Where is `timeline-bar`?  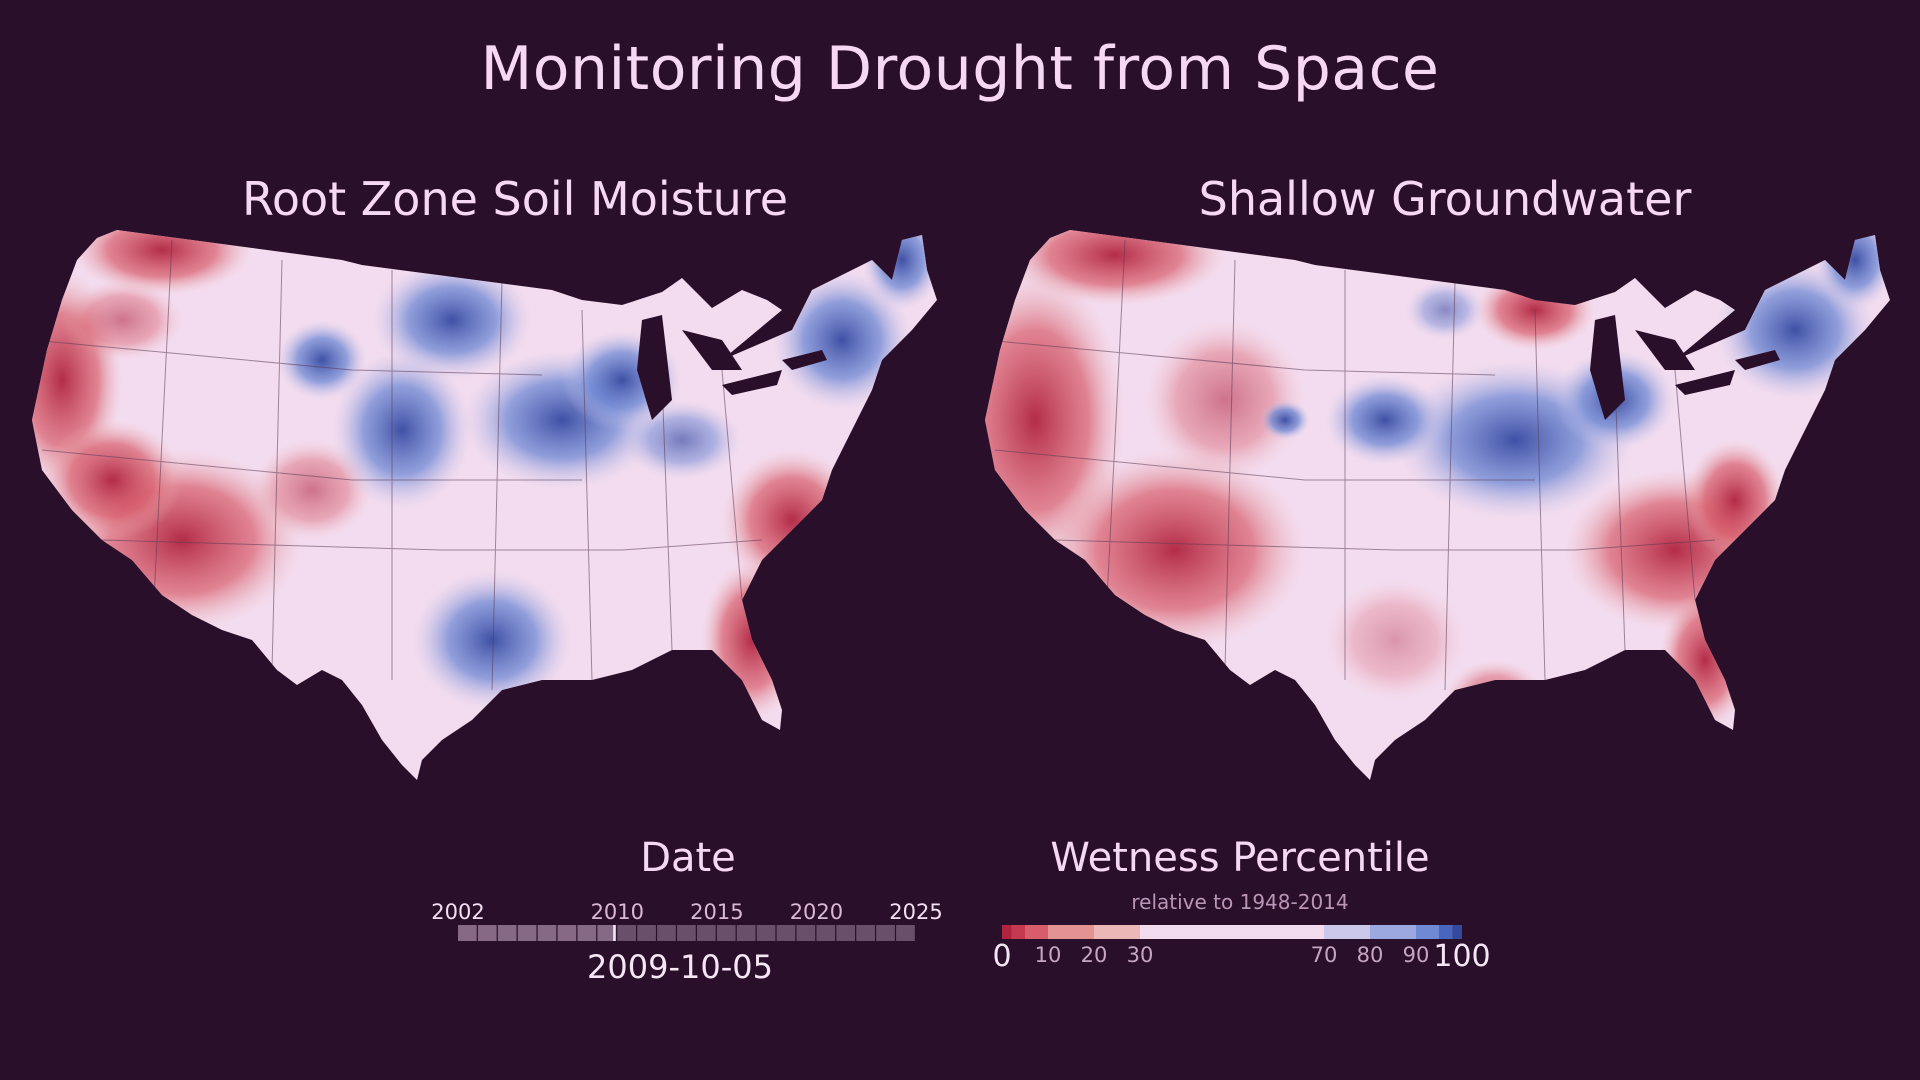
timeline-bar is located at coordinates (687, 933).